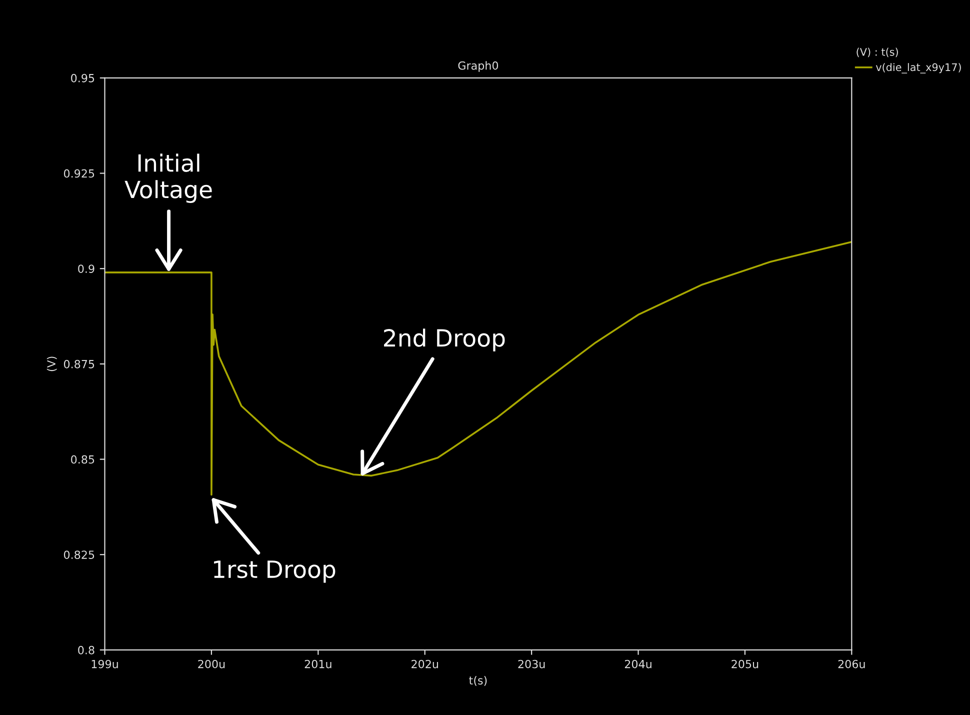 The image size is (970, 715). Describe the element at coordinates (82, 78) in the screenshot. I see `y-tick-label: 0.95` at that location.